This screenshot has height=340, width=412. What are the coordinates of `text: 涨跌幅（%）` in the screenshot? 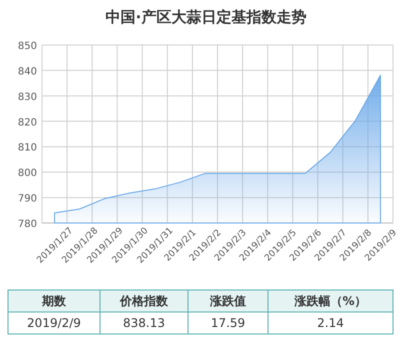 It's located at (330, 301).